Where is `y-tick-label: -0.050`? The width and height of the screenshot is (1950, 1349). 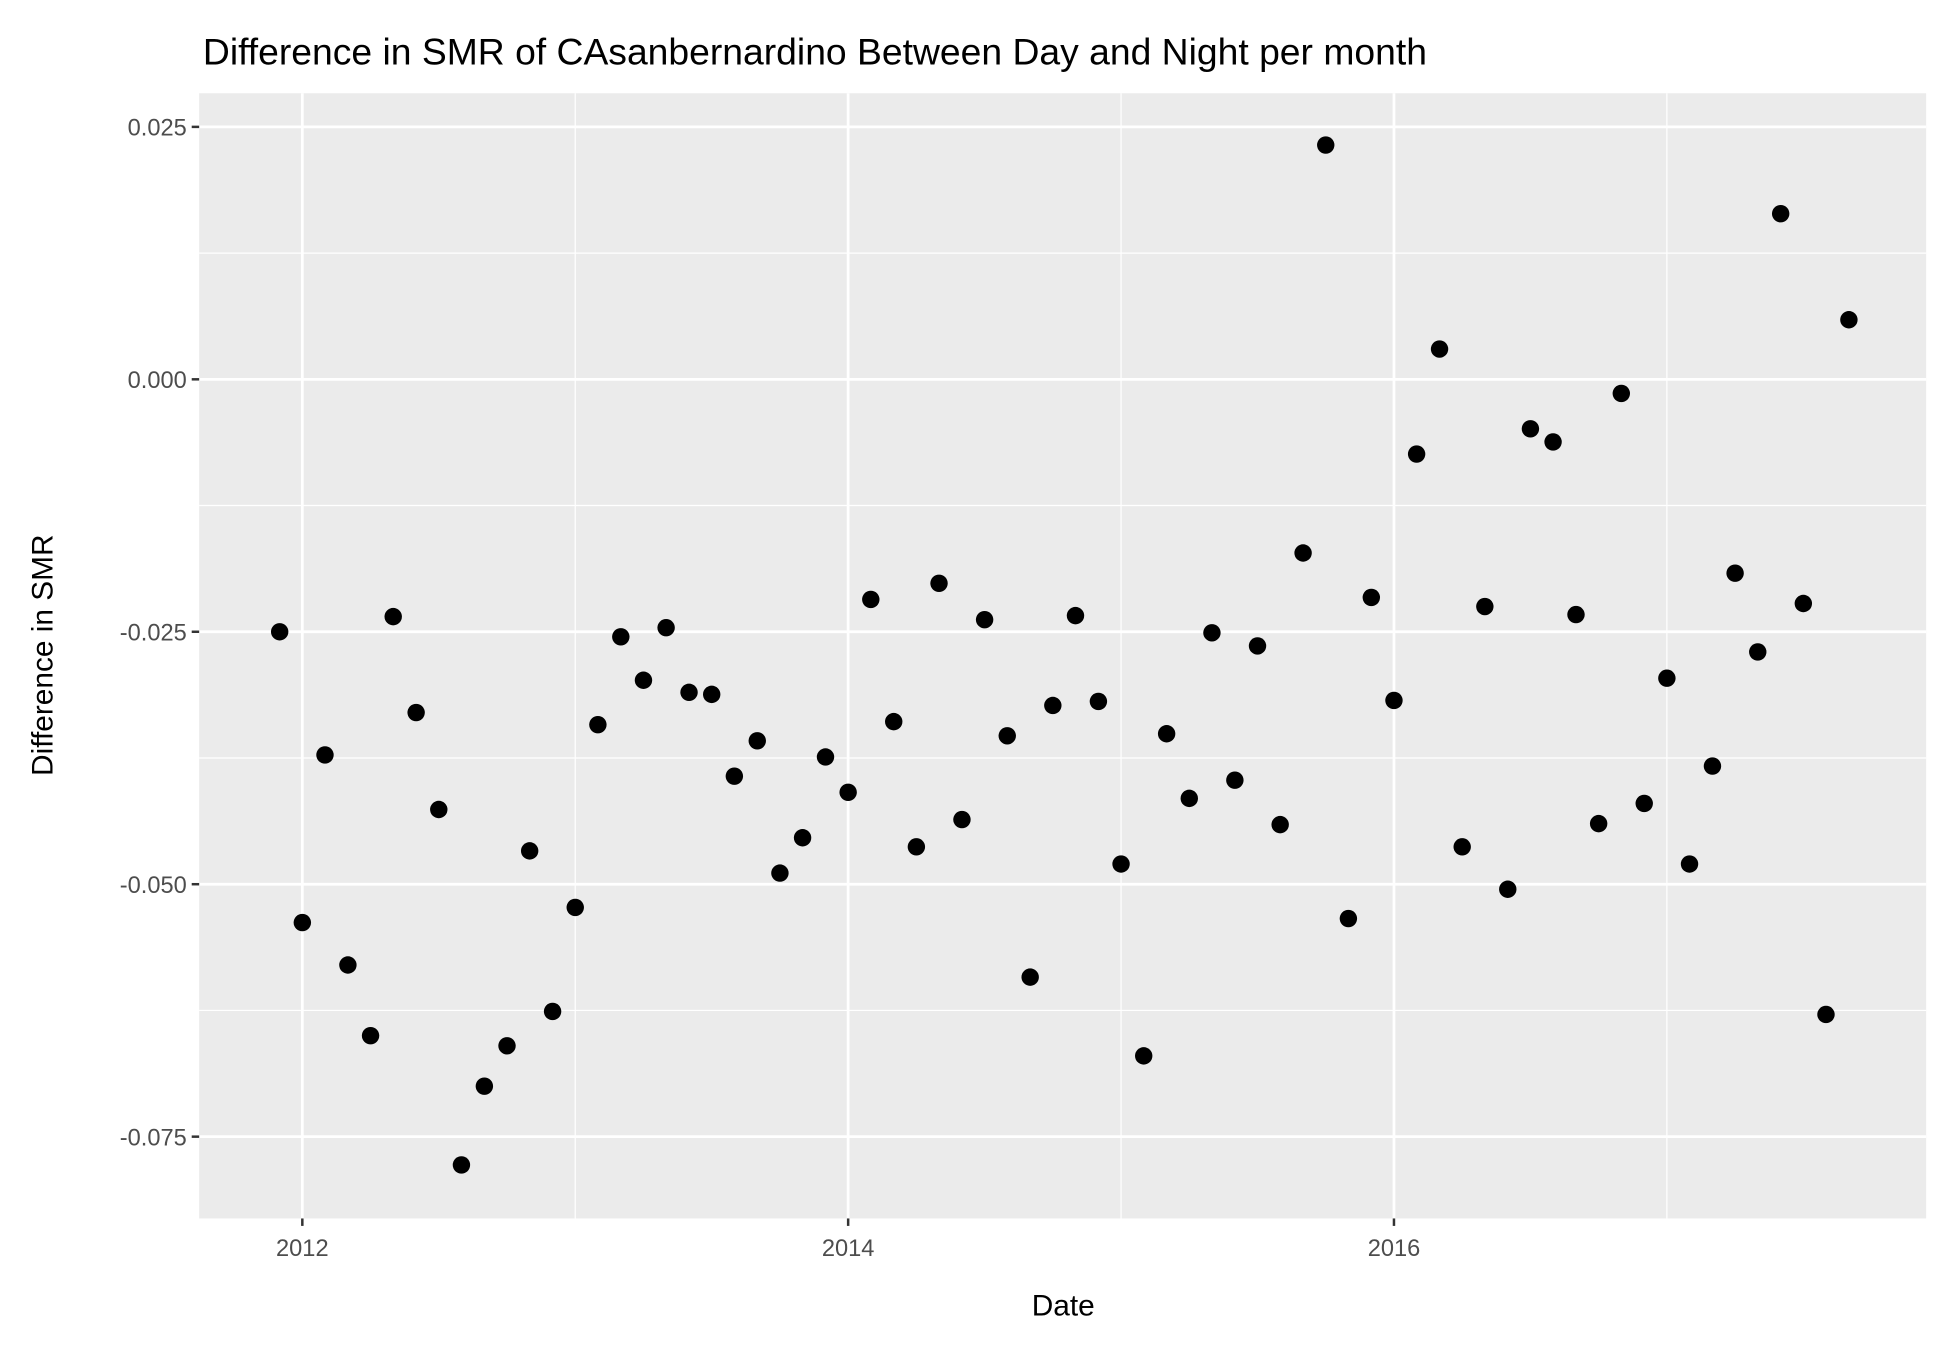 y-tick-label: -0.050 is located at coordinates (153, 886).